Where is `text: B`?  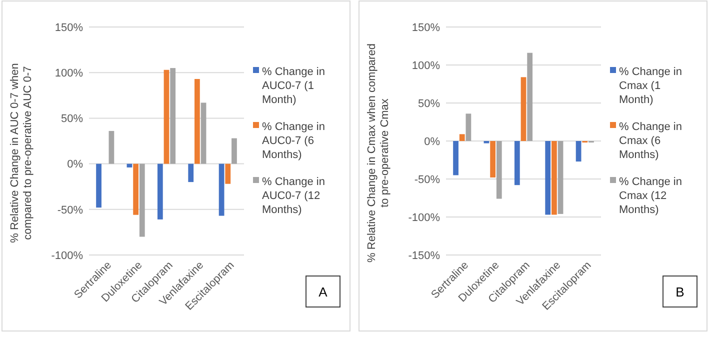
text: B is located at coordinates (680, 292).